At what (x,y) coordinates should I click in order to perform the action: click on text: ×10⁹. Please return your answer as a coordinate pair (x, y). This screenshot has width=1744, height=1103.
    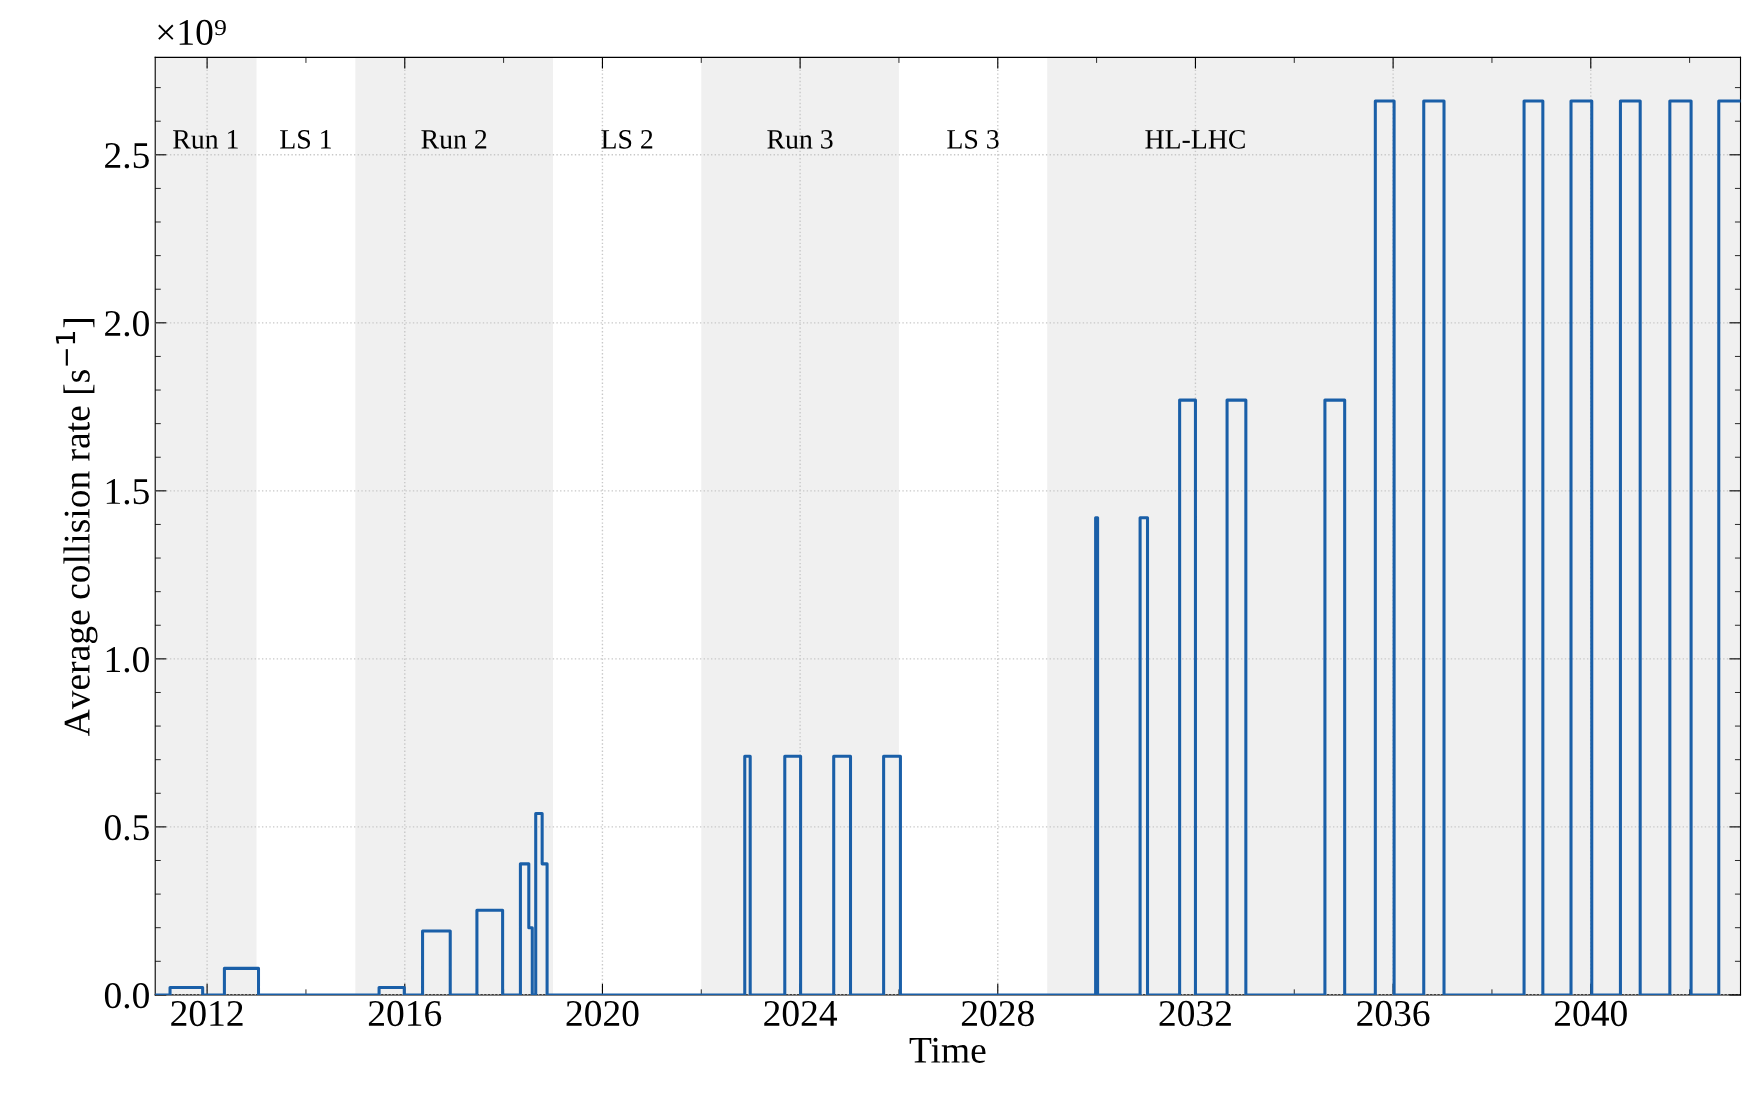
    Looking at the image, I should click on (192, 32).